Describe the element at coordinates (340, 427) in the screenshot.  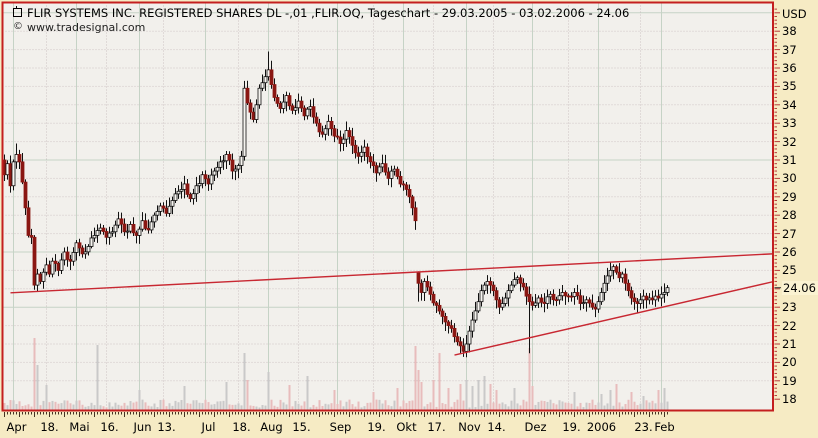
I see `time-tick-label: Sep` at that location.